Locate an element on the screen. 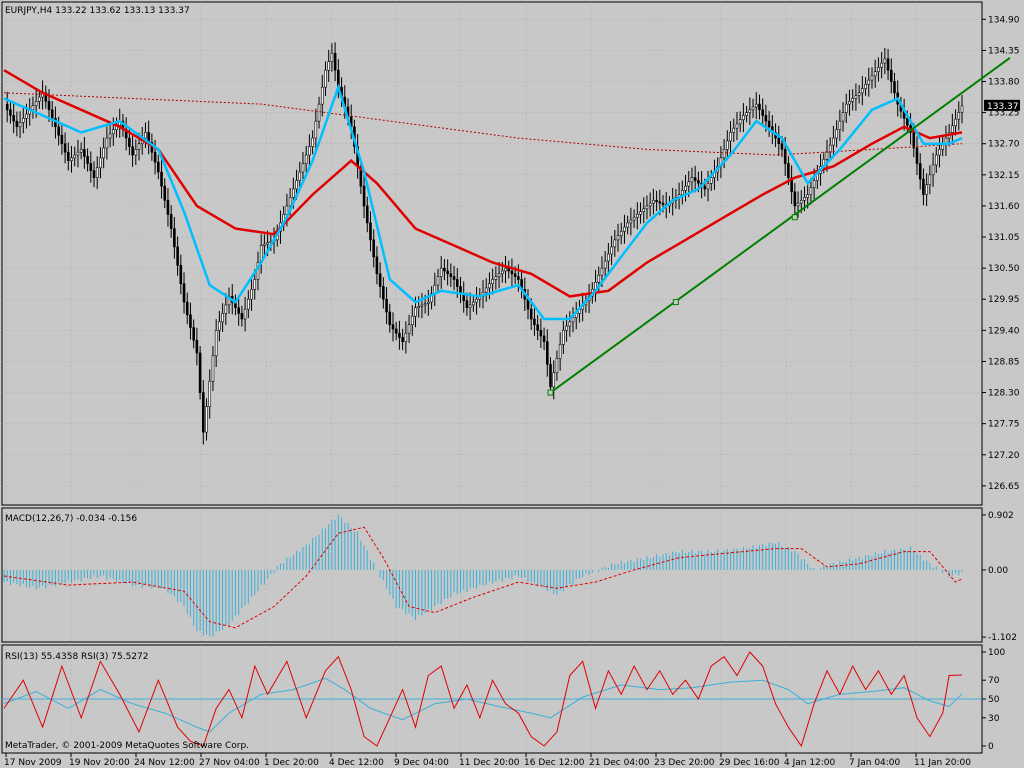 This screenshot has height=768, width=1024. main-ytick-label: 134.90 is located at coordinates (1004, 20).